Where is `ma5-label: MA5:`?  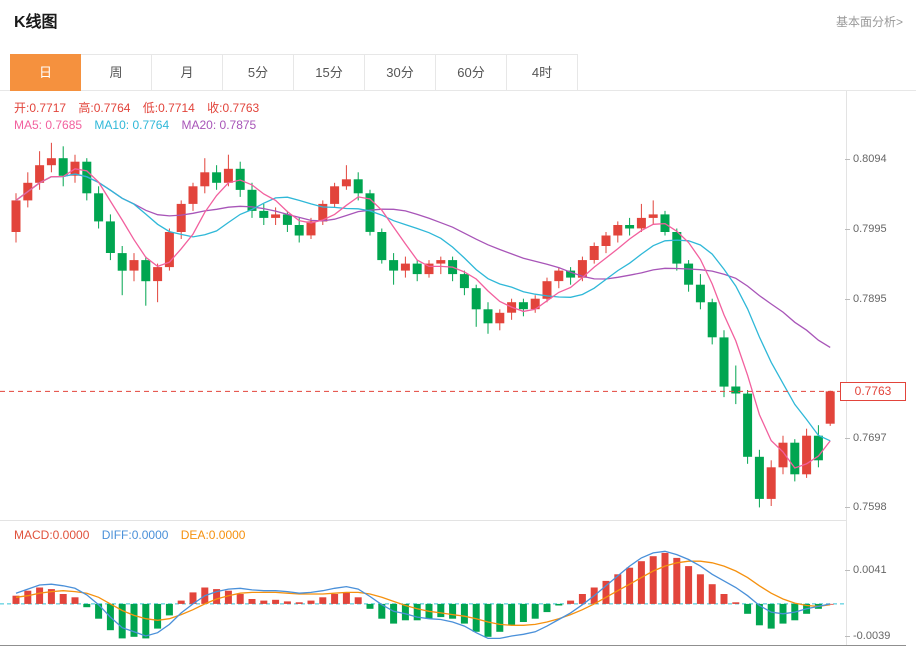 ma5-label: MA5: is located at coordinates (28, 125).